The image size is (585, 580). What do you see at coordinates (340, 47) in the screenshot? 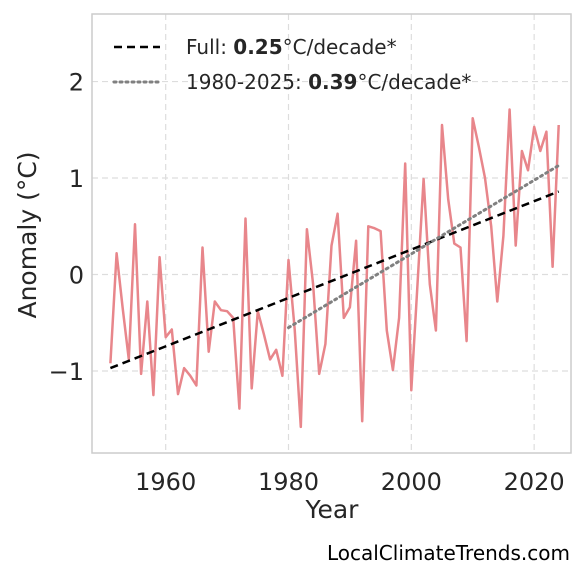
I see `legend-full-suffix: °C/decade*` at bounding box center [340, 47].